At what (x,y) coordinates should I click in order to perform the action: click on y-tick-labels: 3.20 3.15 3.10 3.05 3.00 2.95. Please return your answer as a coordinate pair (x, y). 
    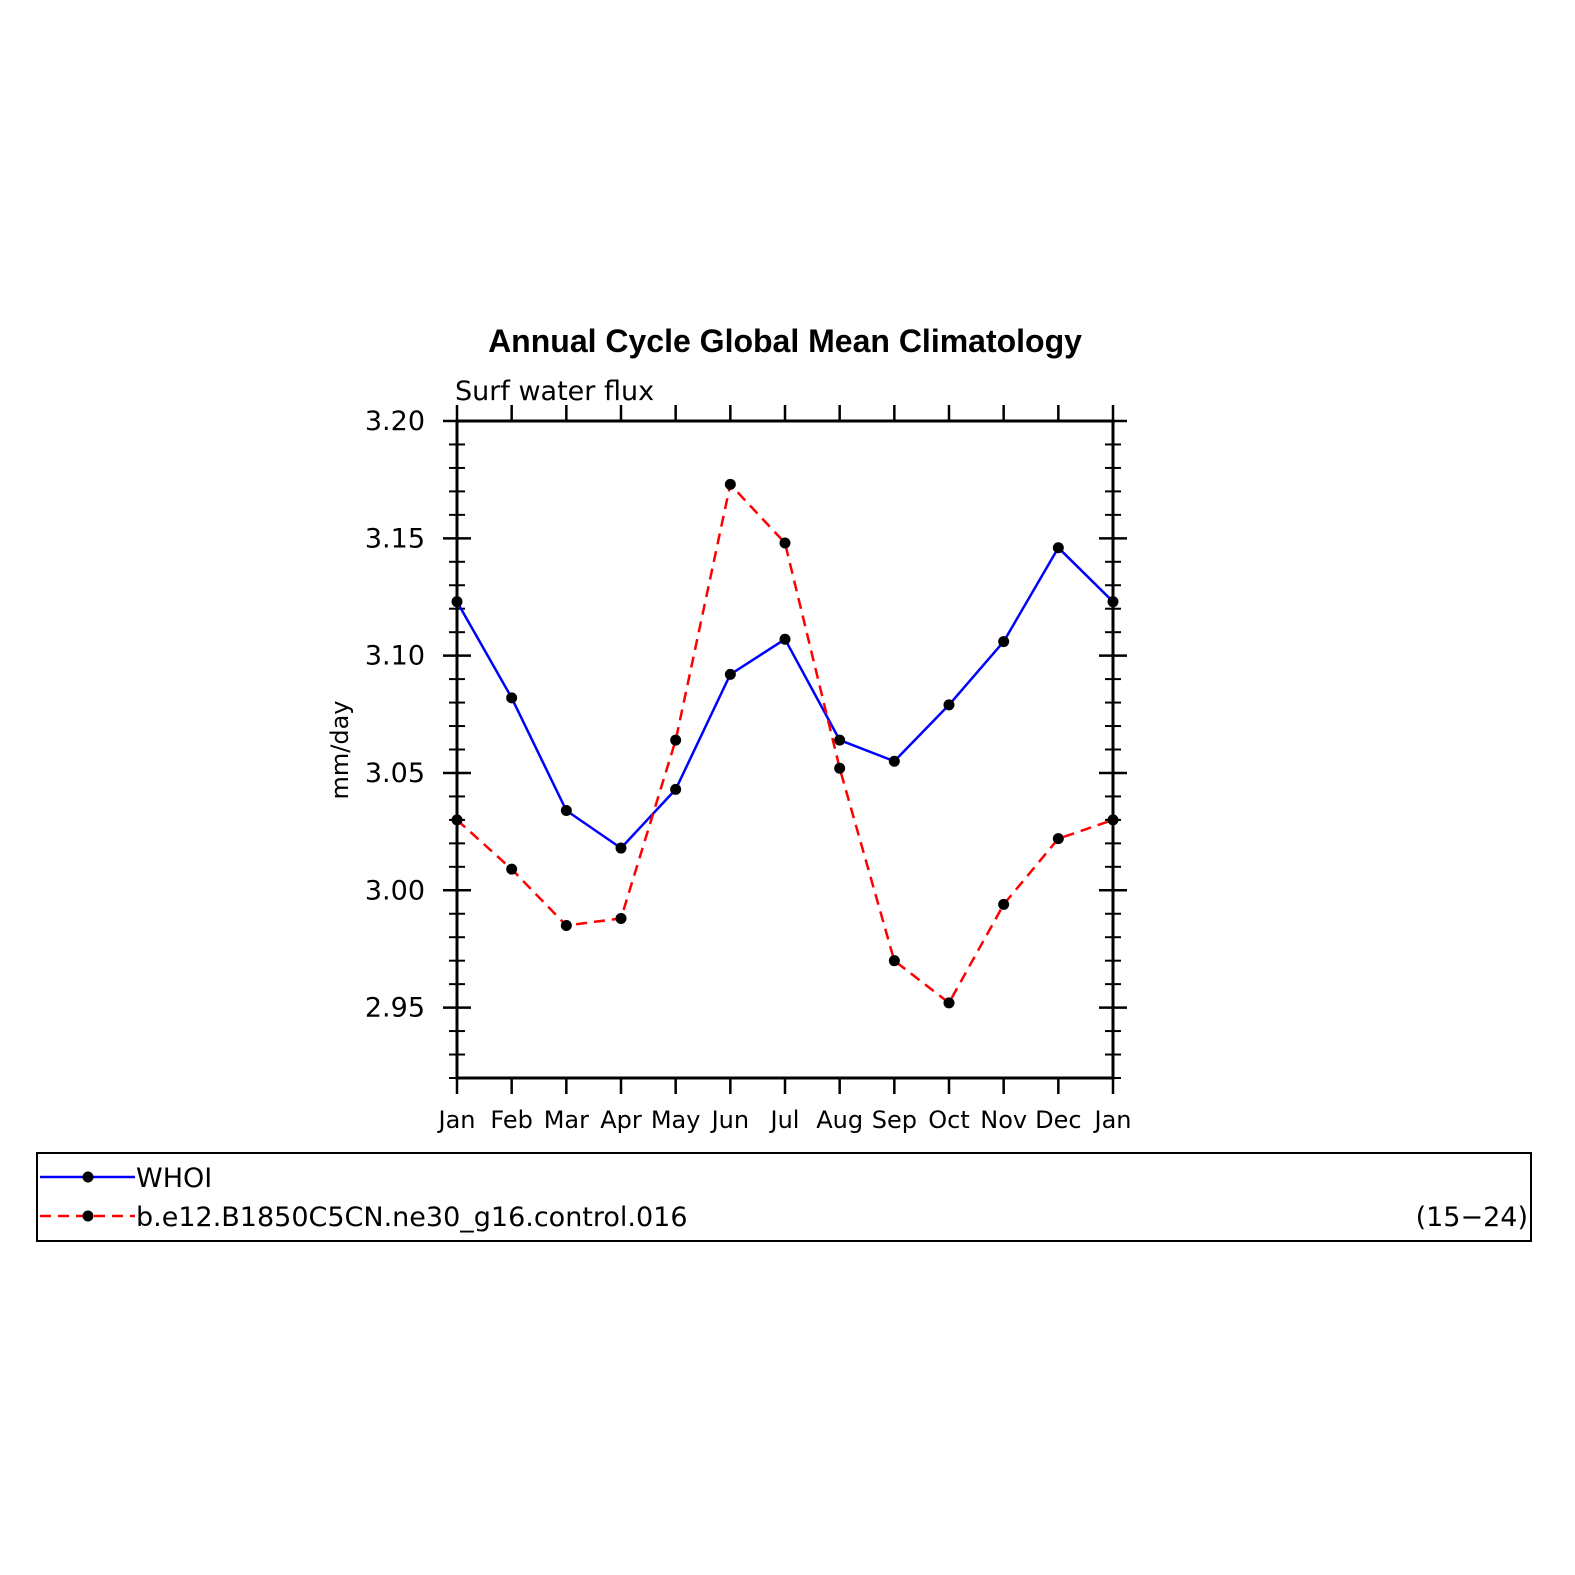
    Looking at the image, I should click on (395, 715).